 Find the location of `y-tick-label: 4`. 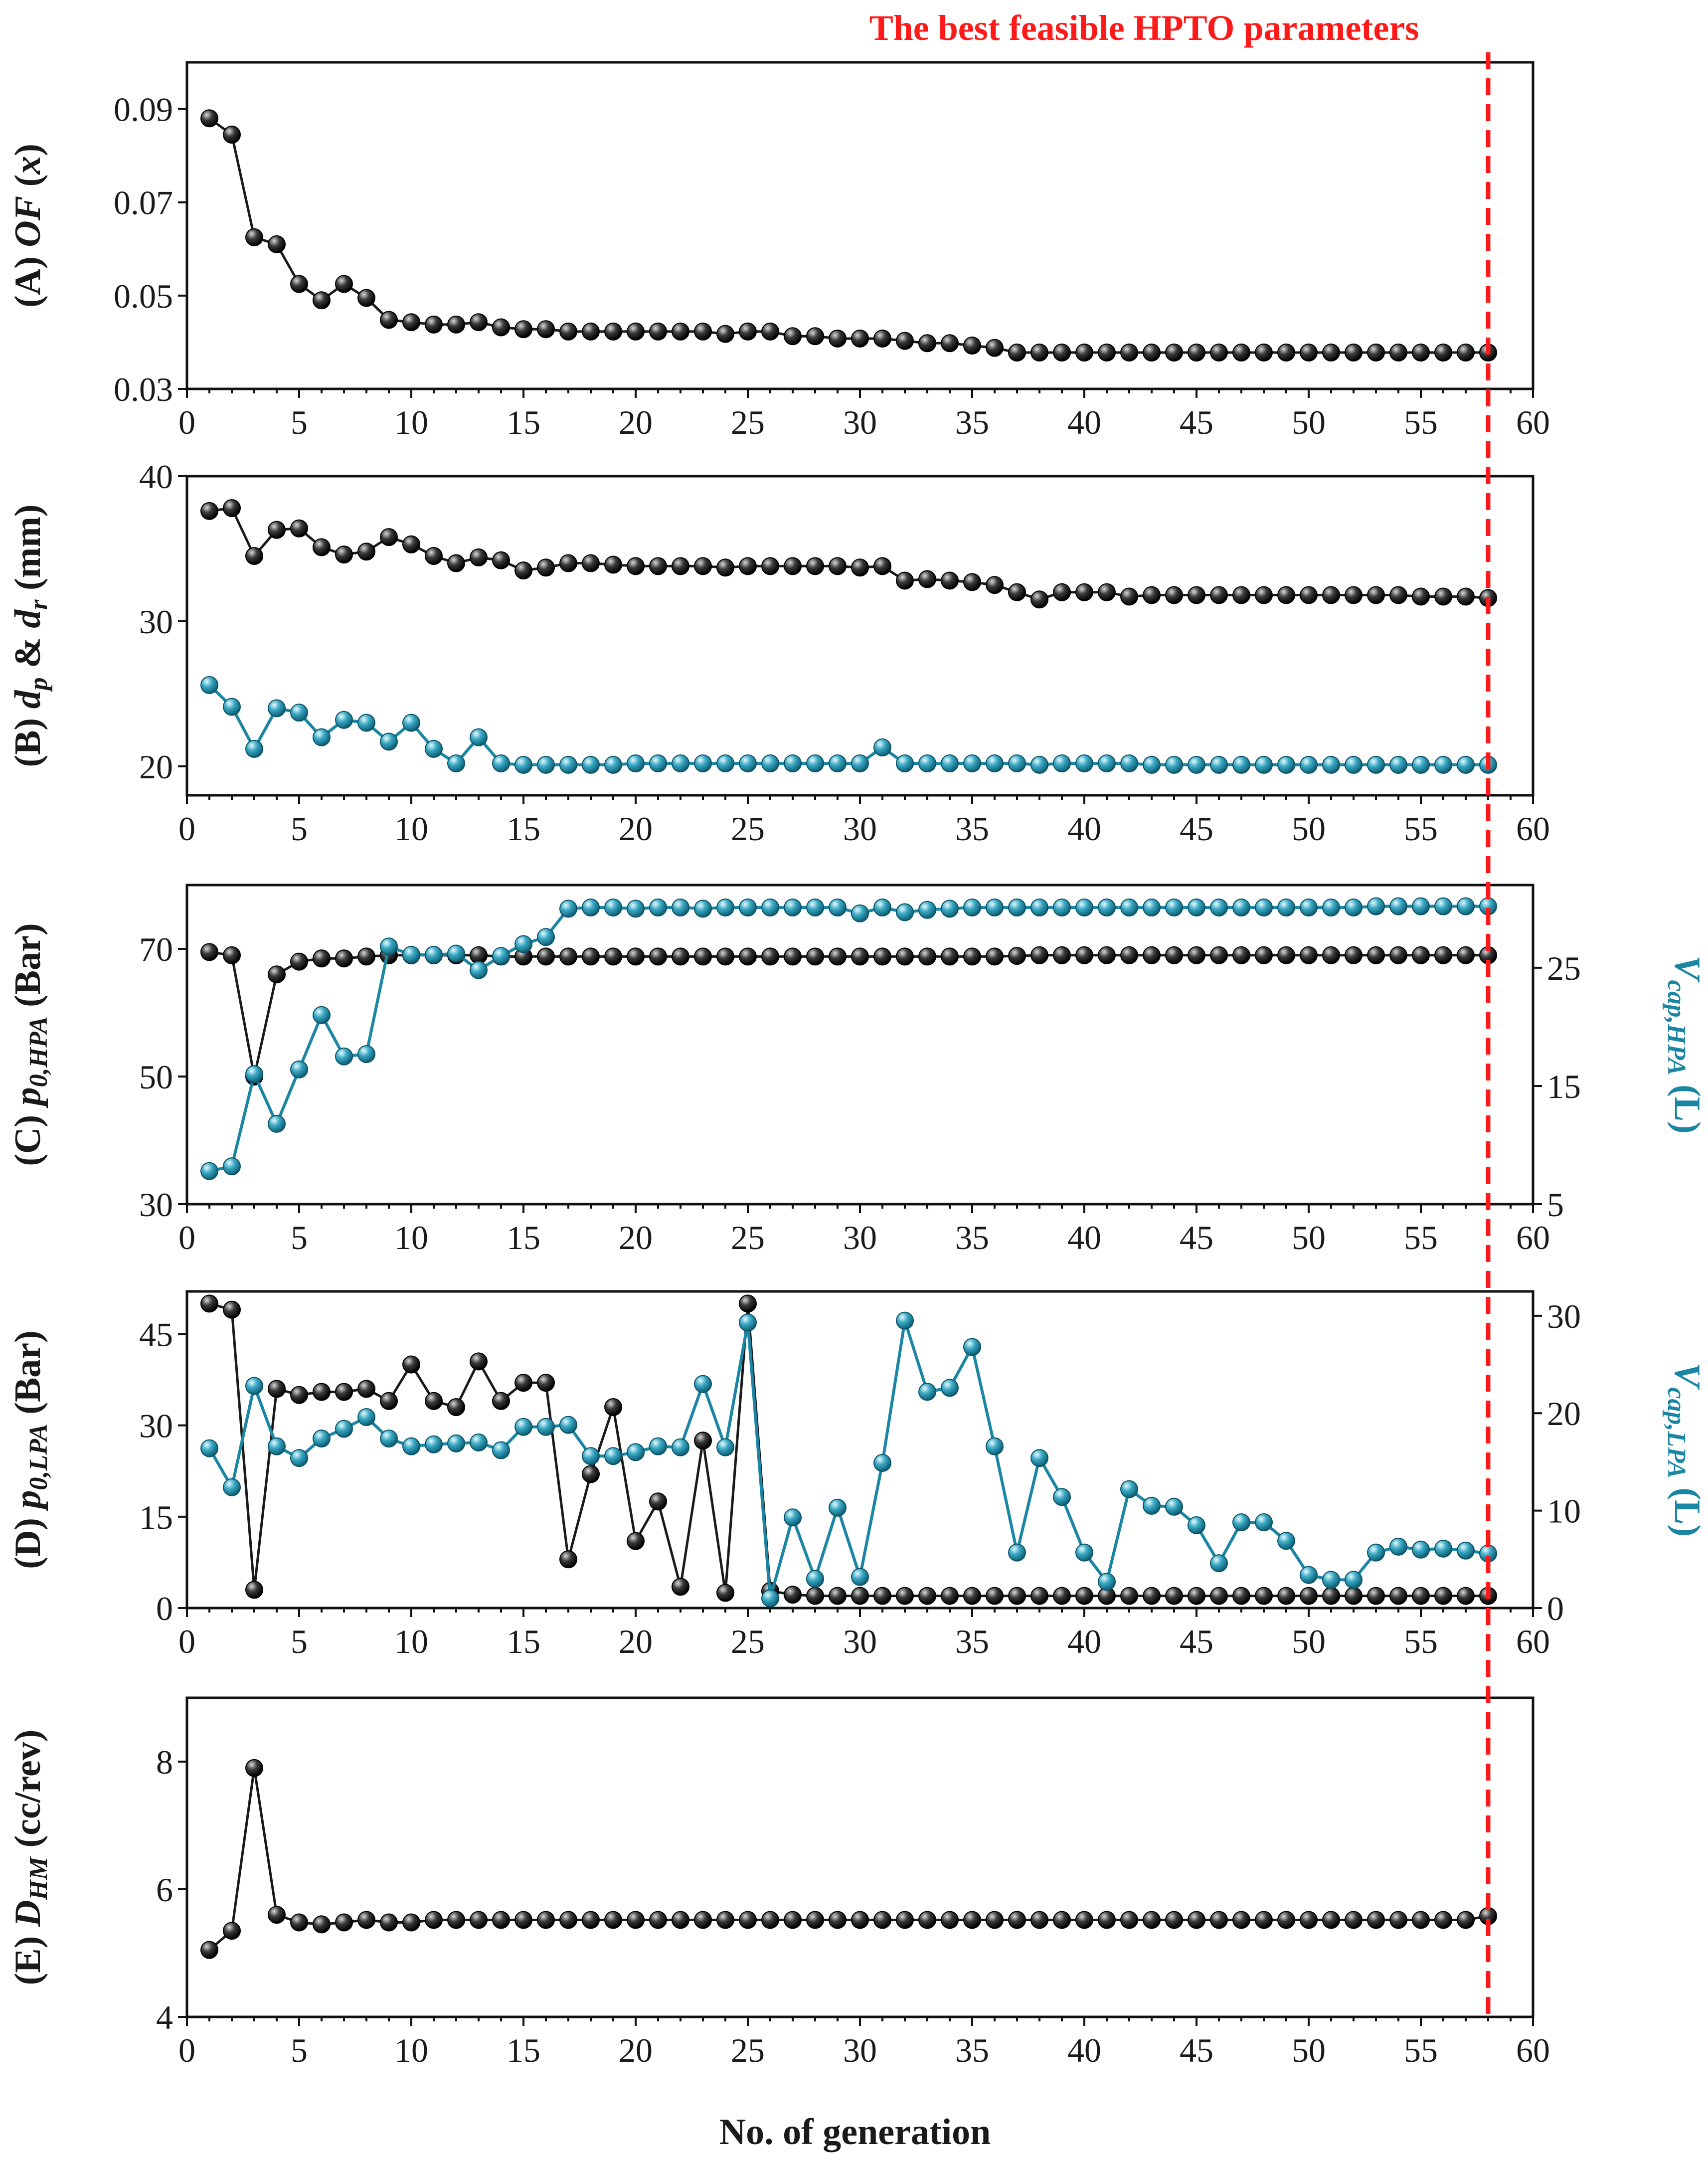

y-tick-label: 4 is located at coordinates (165, 2017).